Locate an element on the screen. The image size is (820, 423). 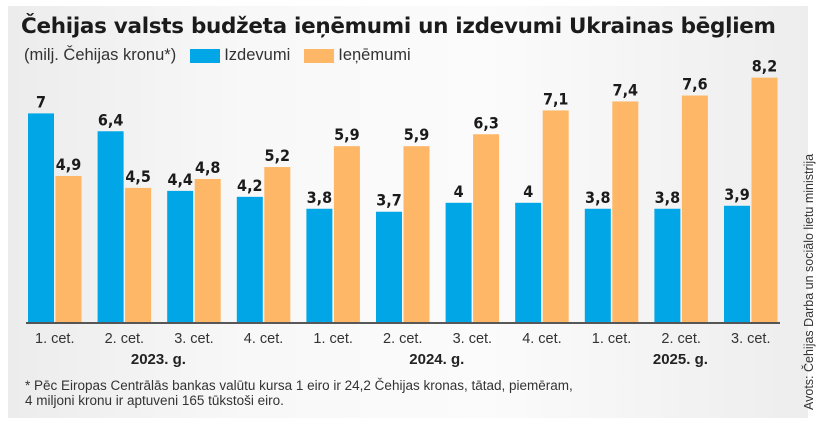
value-label-izdevumi: 7 is located at coordinates (41, 101).